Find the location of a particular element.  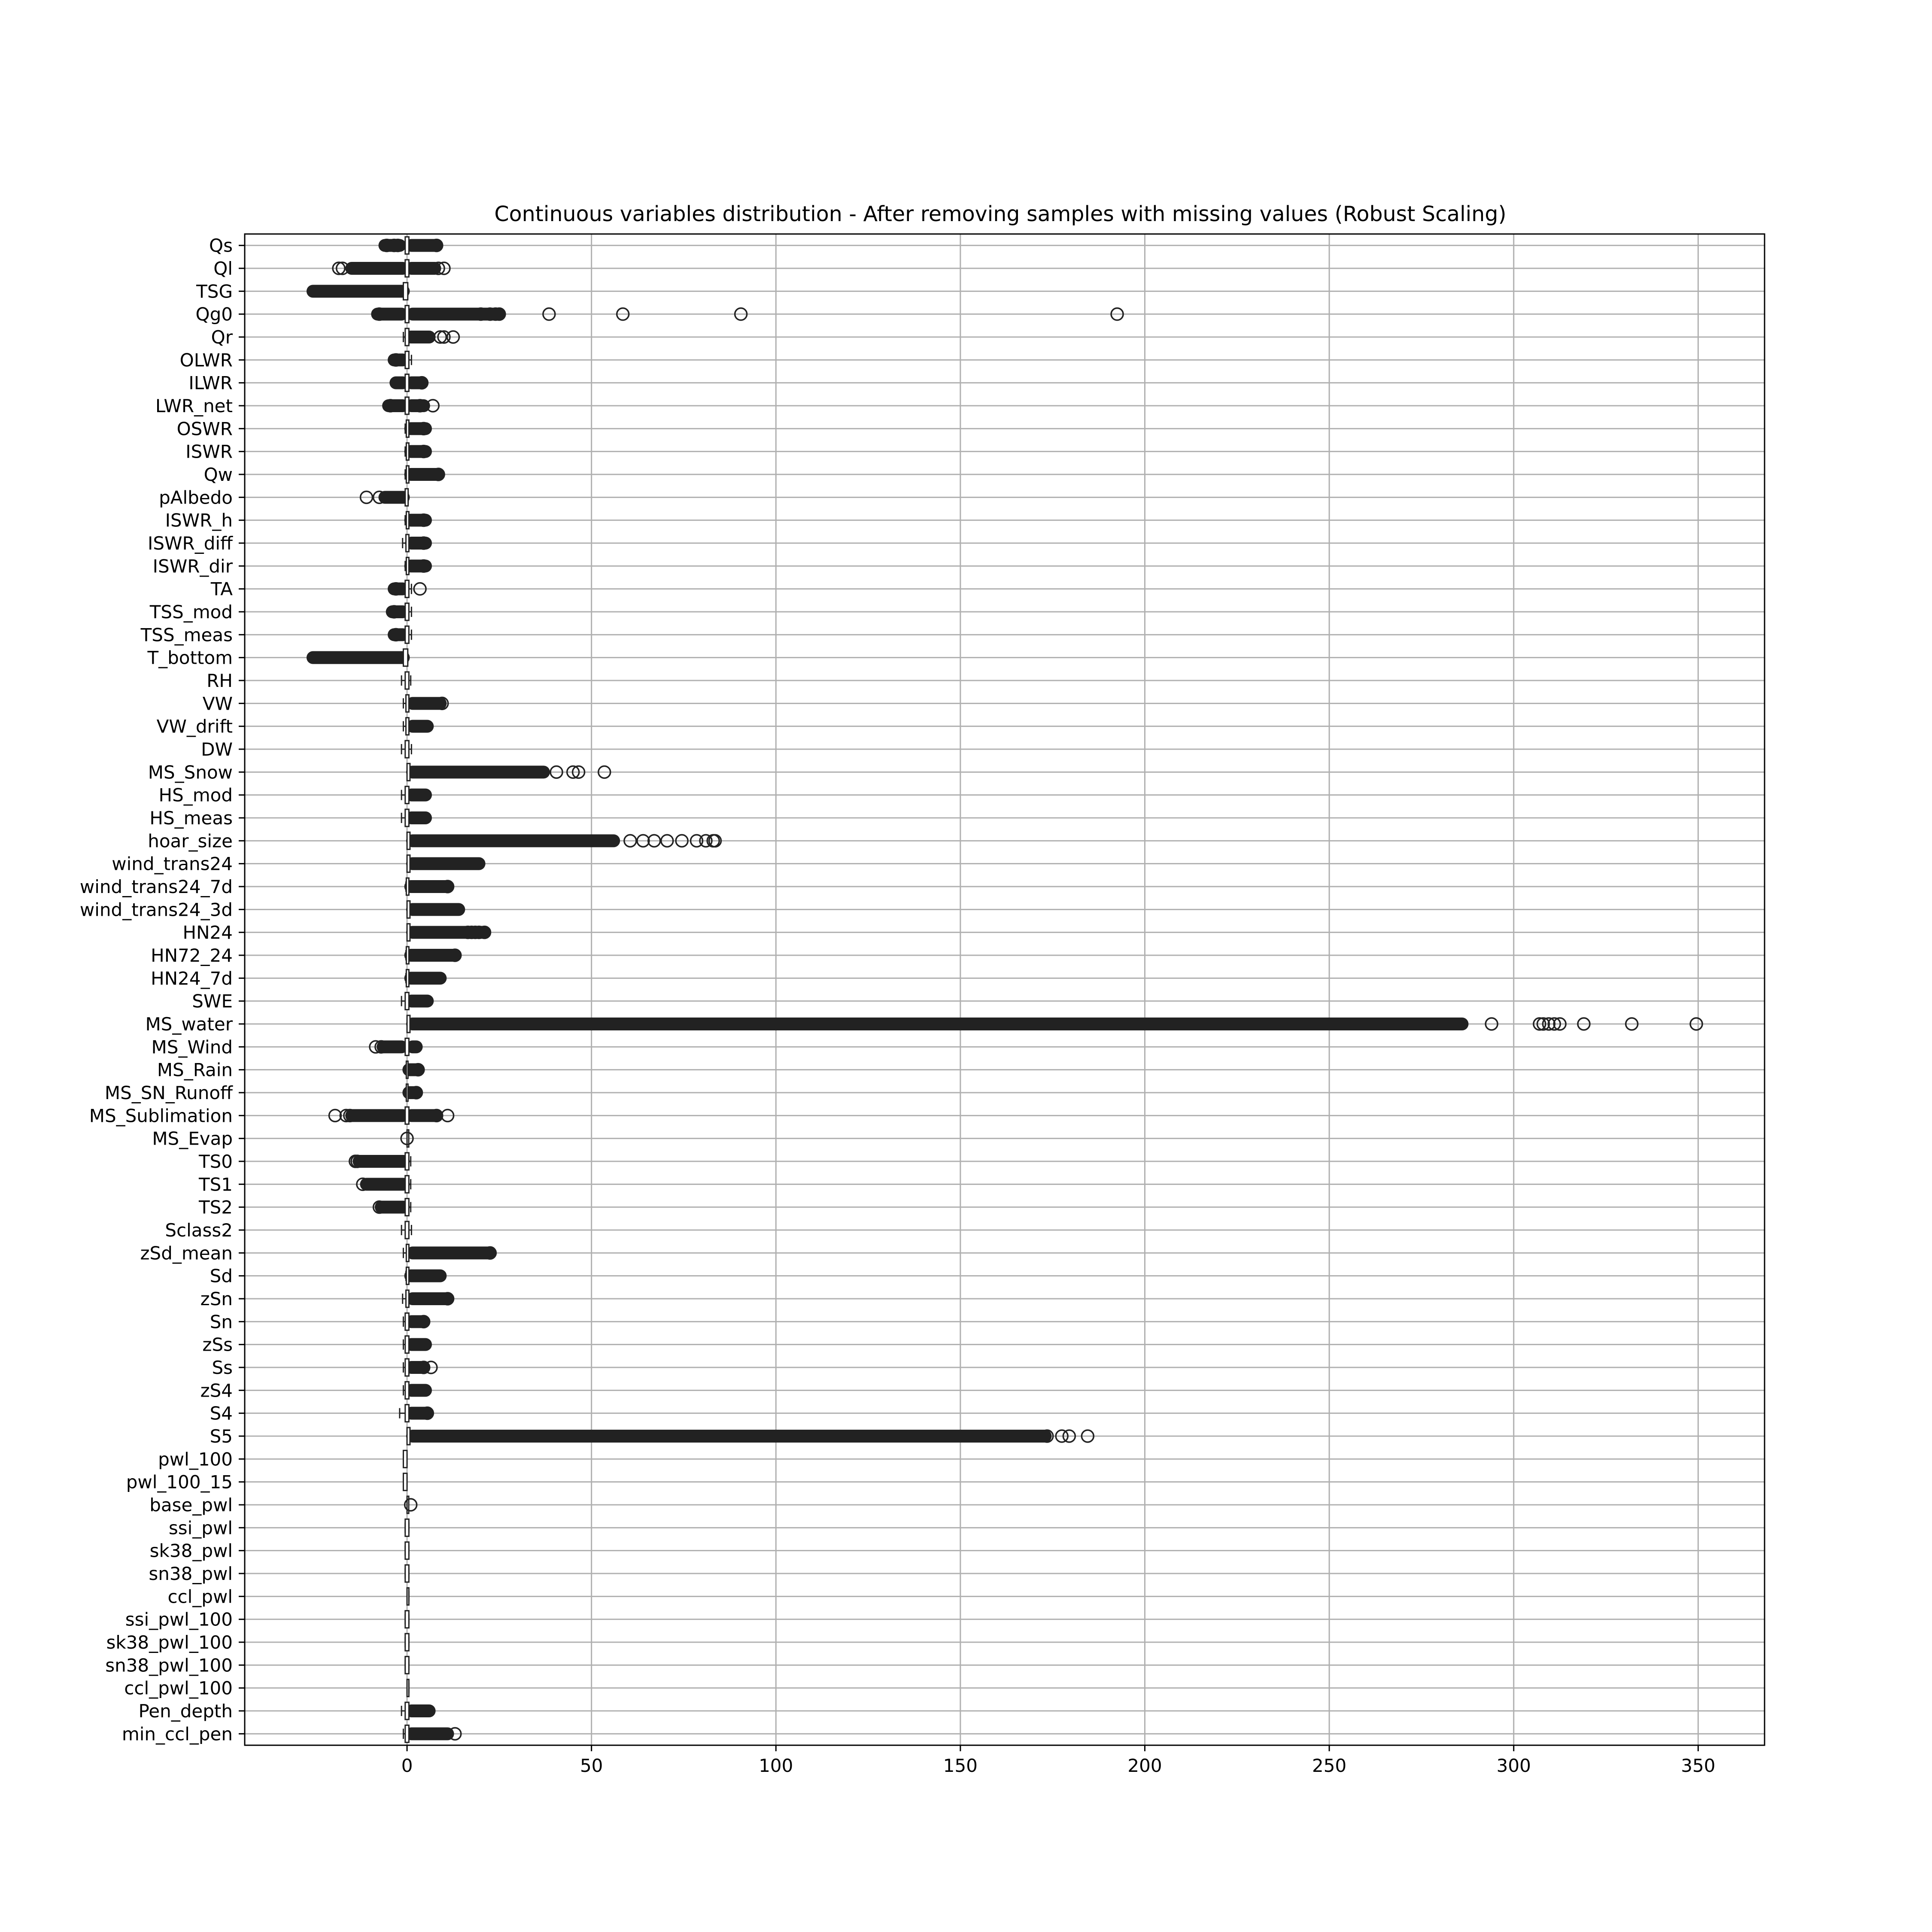

boxplot-OLWR is located at coordinates (399, 359).